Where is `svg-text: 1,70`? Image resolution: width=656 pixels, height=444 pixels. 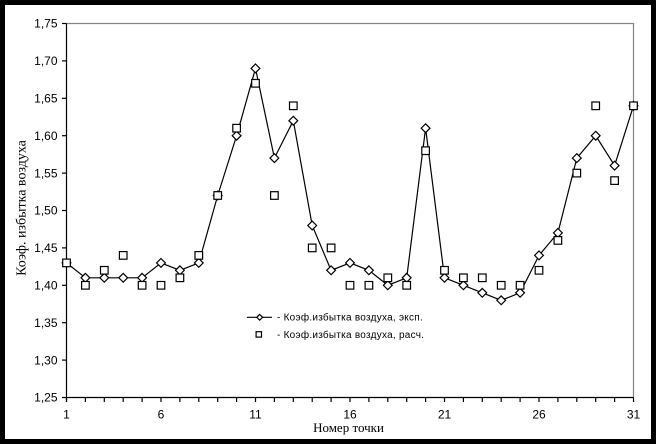 svg-text: 1,70 is located at coordinates (46, 61).